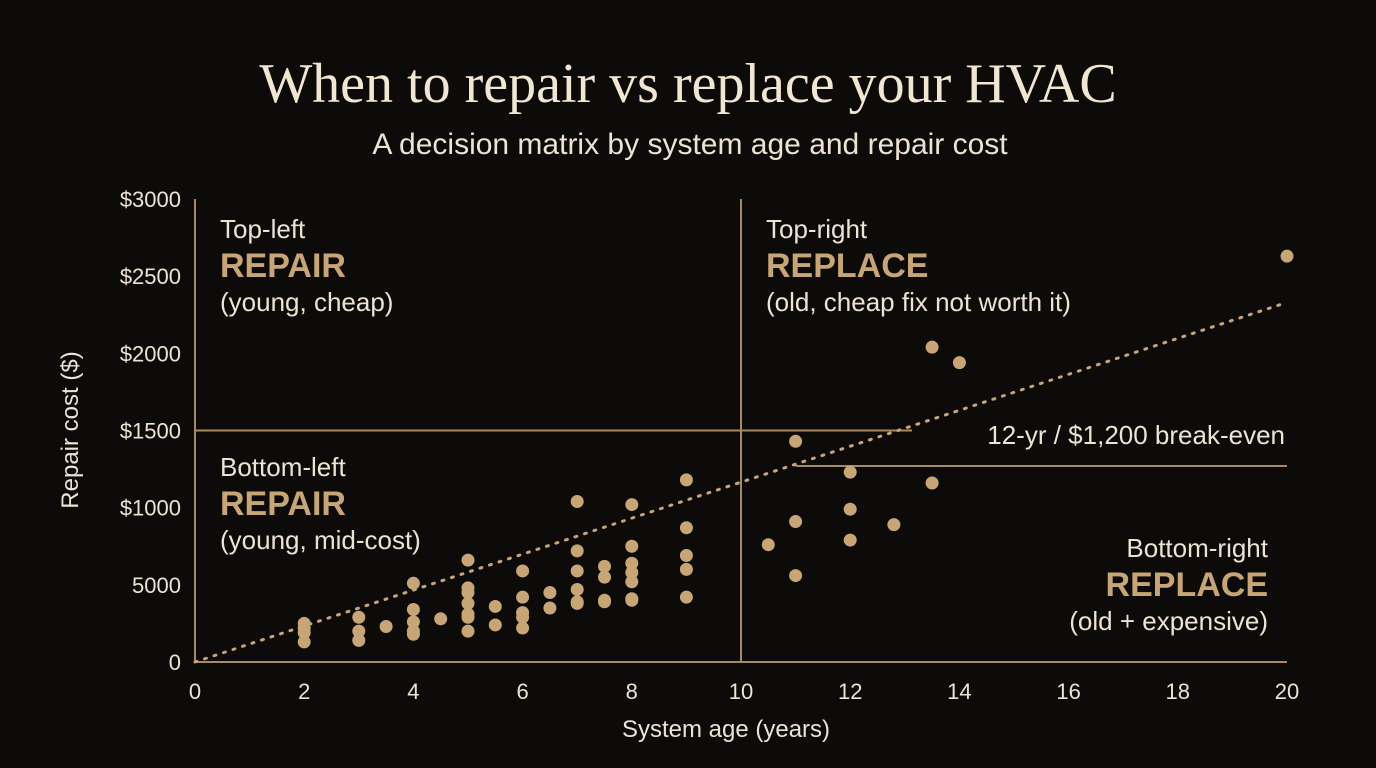 This screenshot has height=768, width=1376. Describe the element at coordinates (304, 691) in the screenshot. I see `x-tick-label: 2` at that location.